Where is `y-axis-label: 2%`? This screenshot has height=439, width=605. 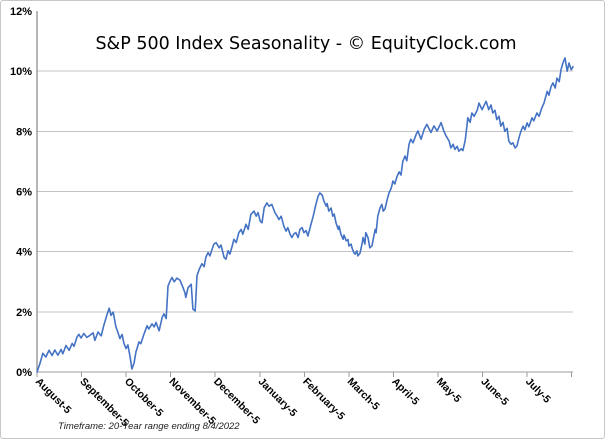 y-axis-label: 2% is located at coordinates (24, 313).